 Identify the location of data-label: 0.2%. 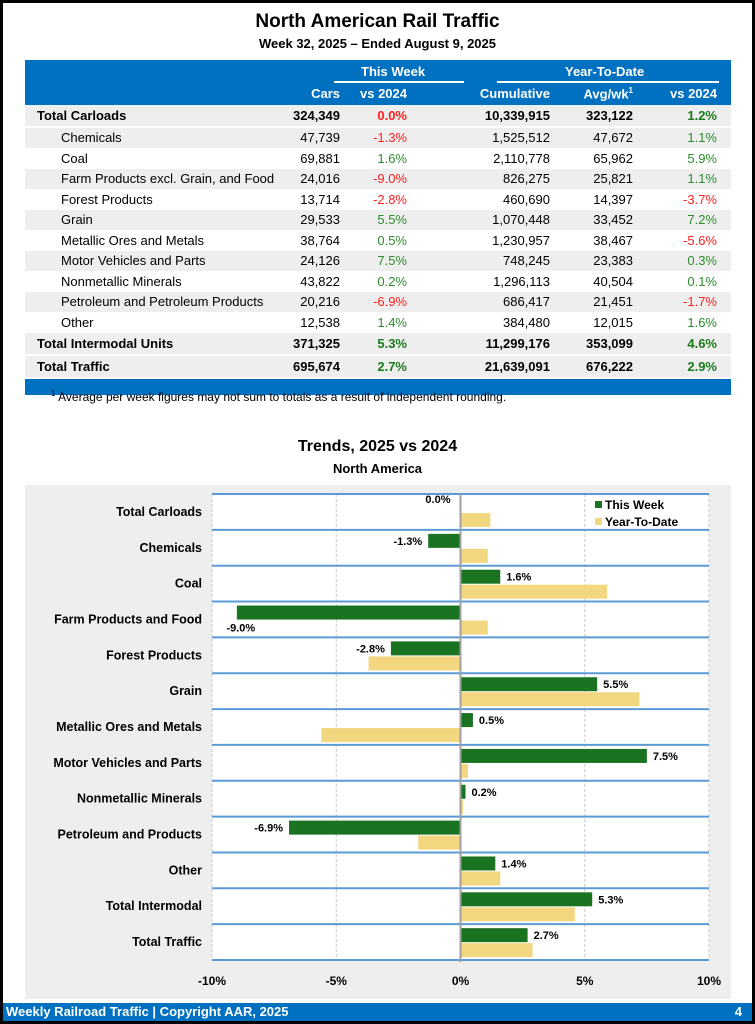
(483, 793).